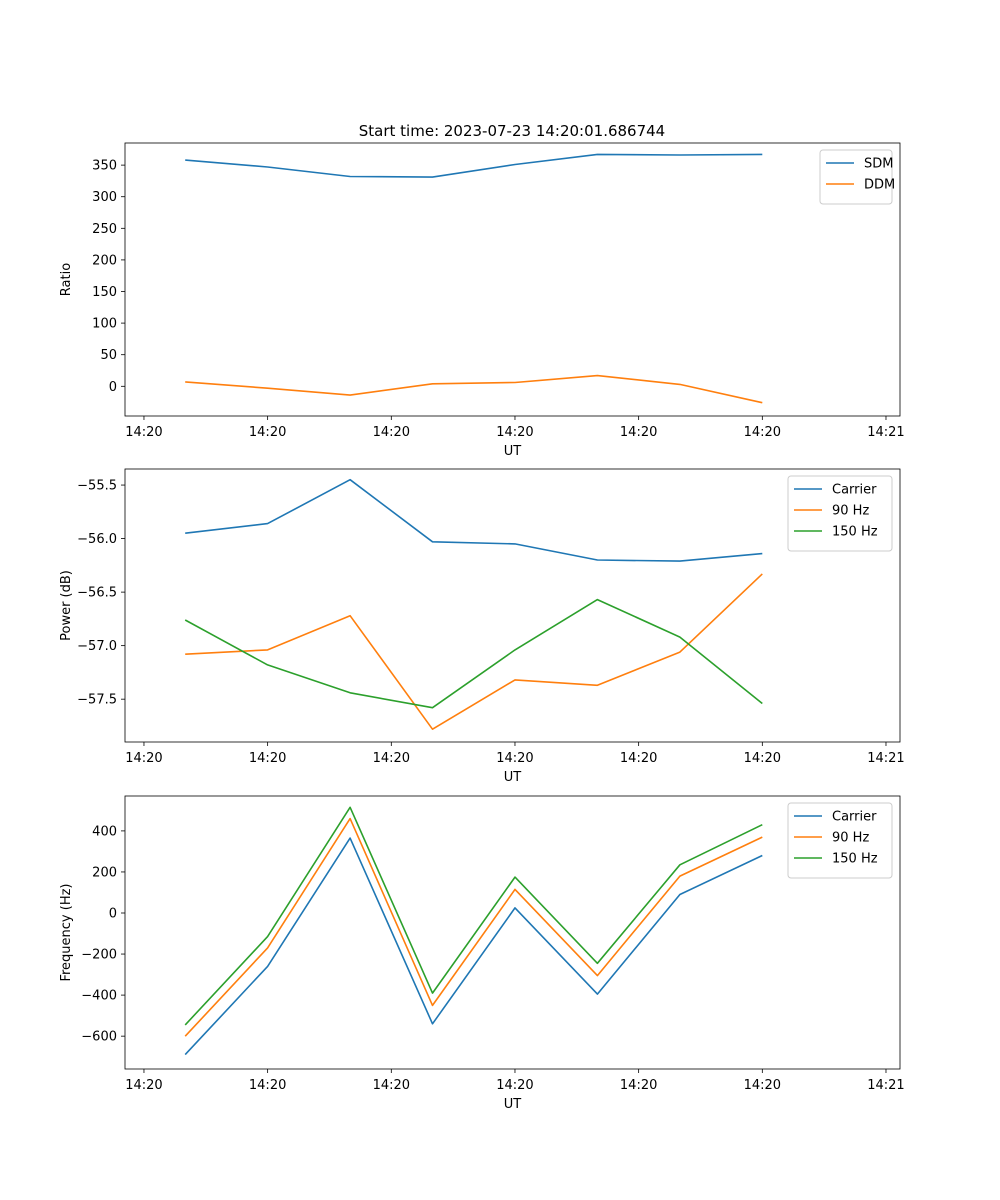  What do you see at coordinates (66, 932) in the screenshot?
I see `y-axis-label: Frequency (Hz)` at bounding box center [66, 932].